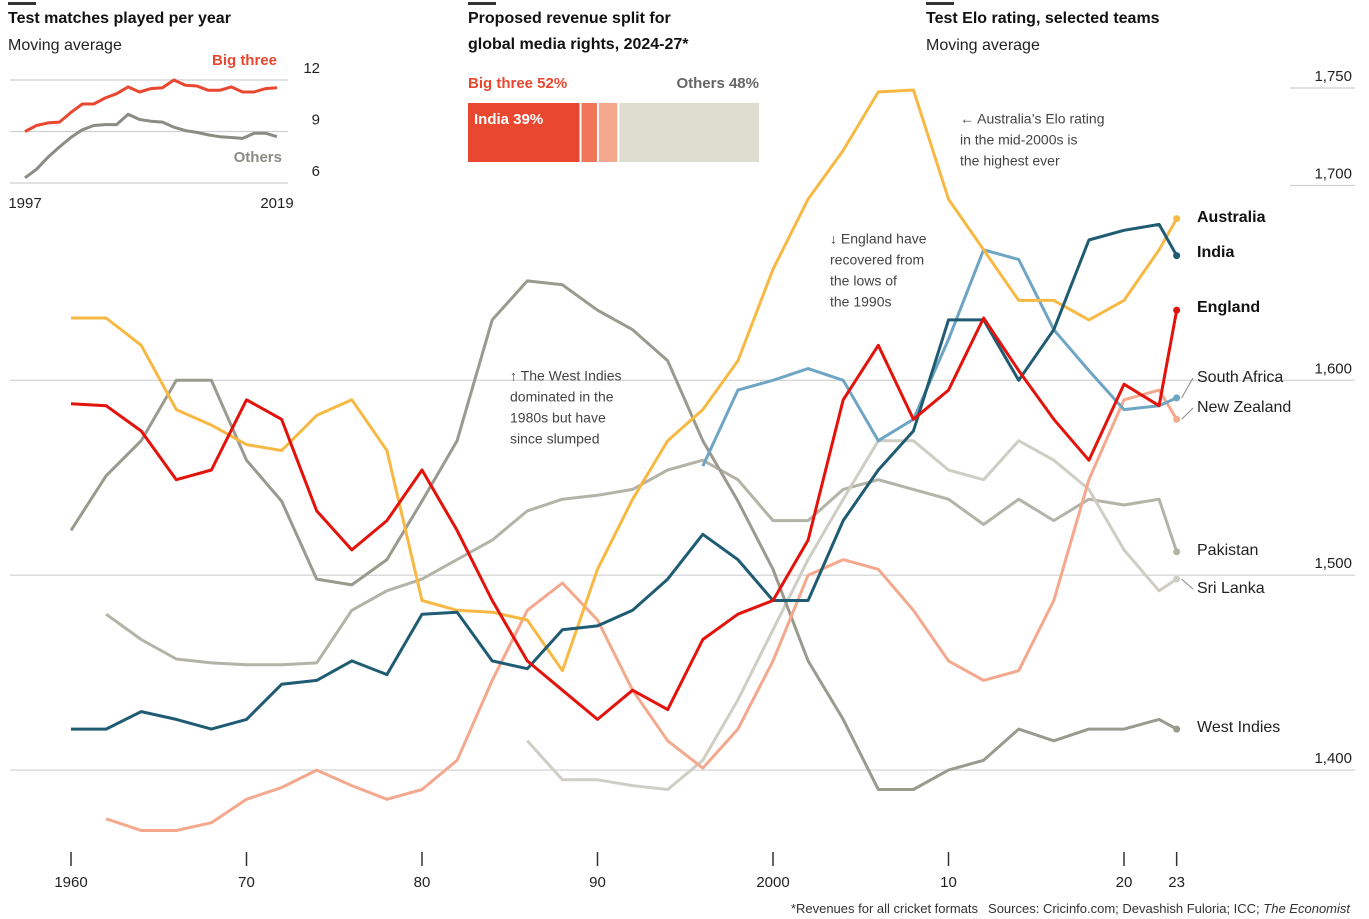 The width and height of the screenshot is (1369, 919). What do you see at coordinates (517, 83) in the screenshot?
I see `group-label: Big three 52%` at bounding box center [517, 83].